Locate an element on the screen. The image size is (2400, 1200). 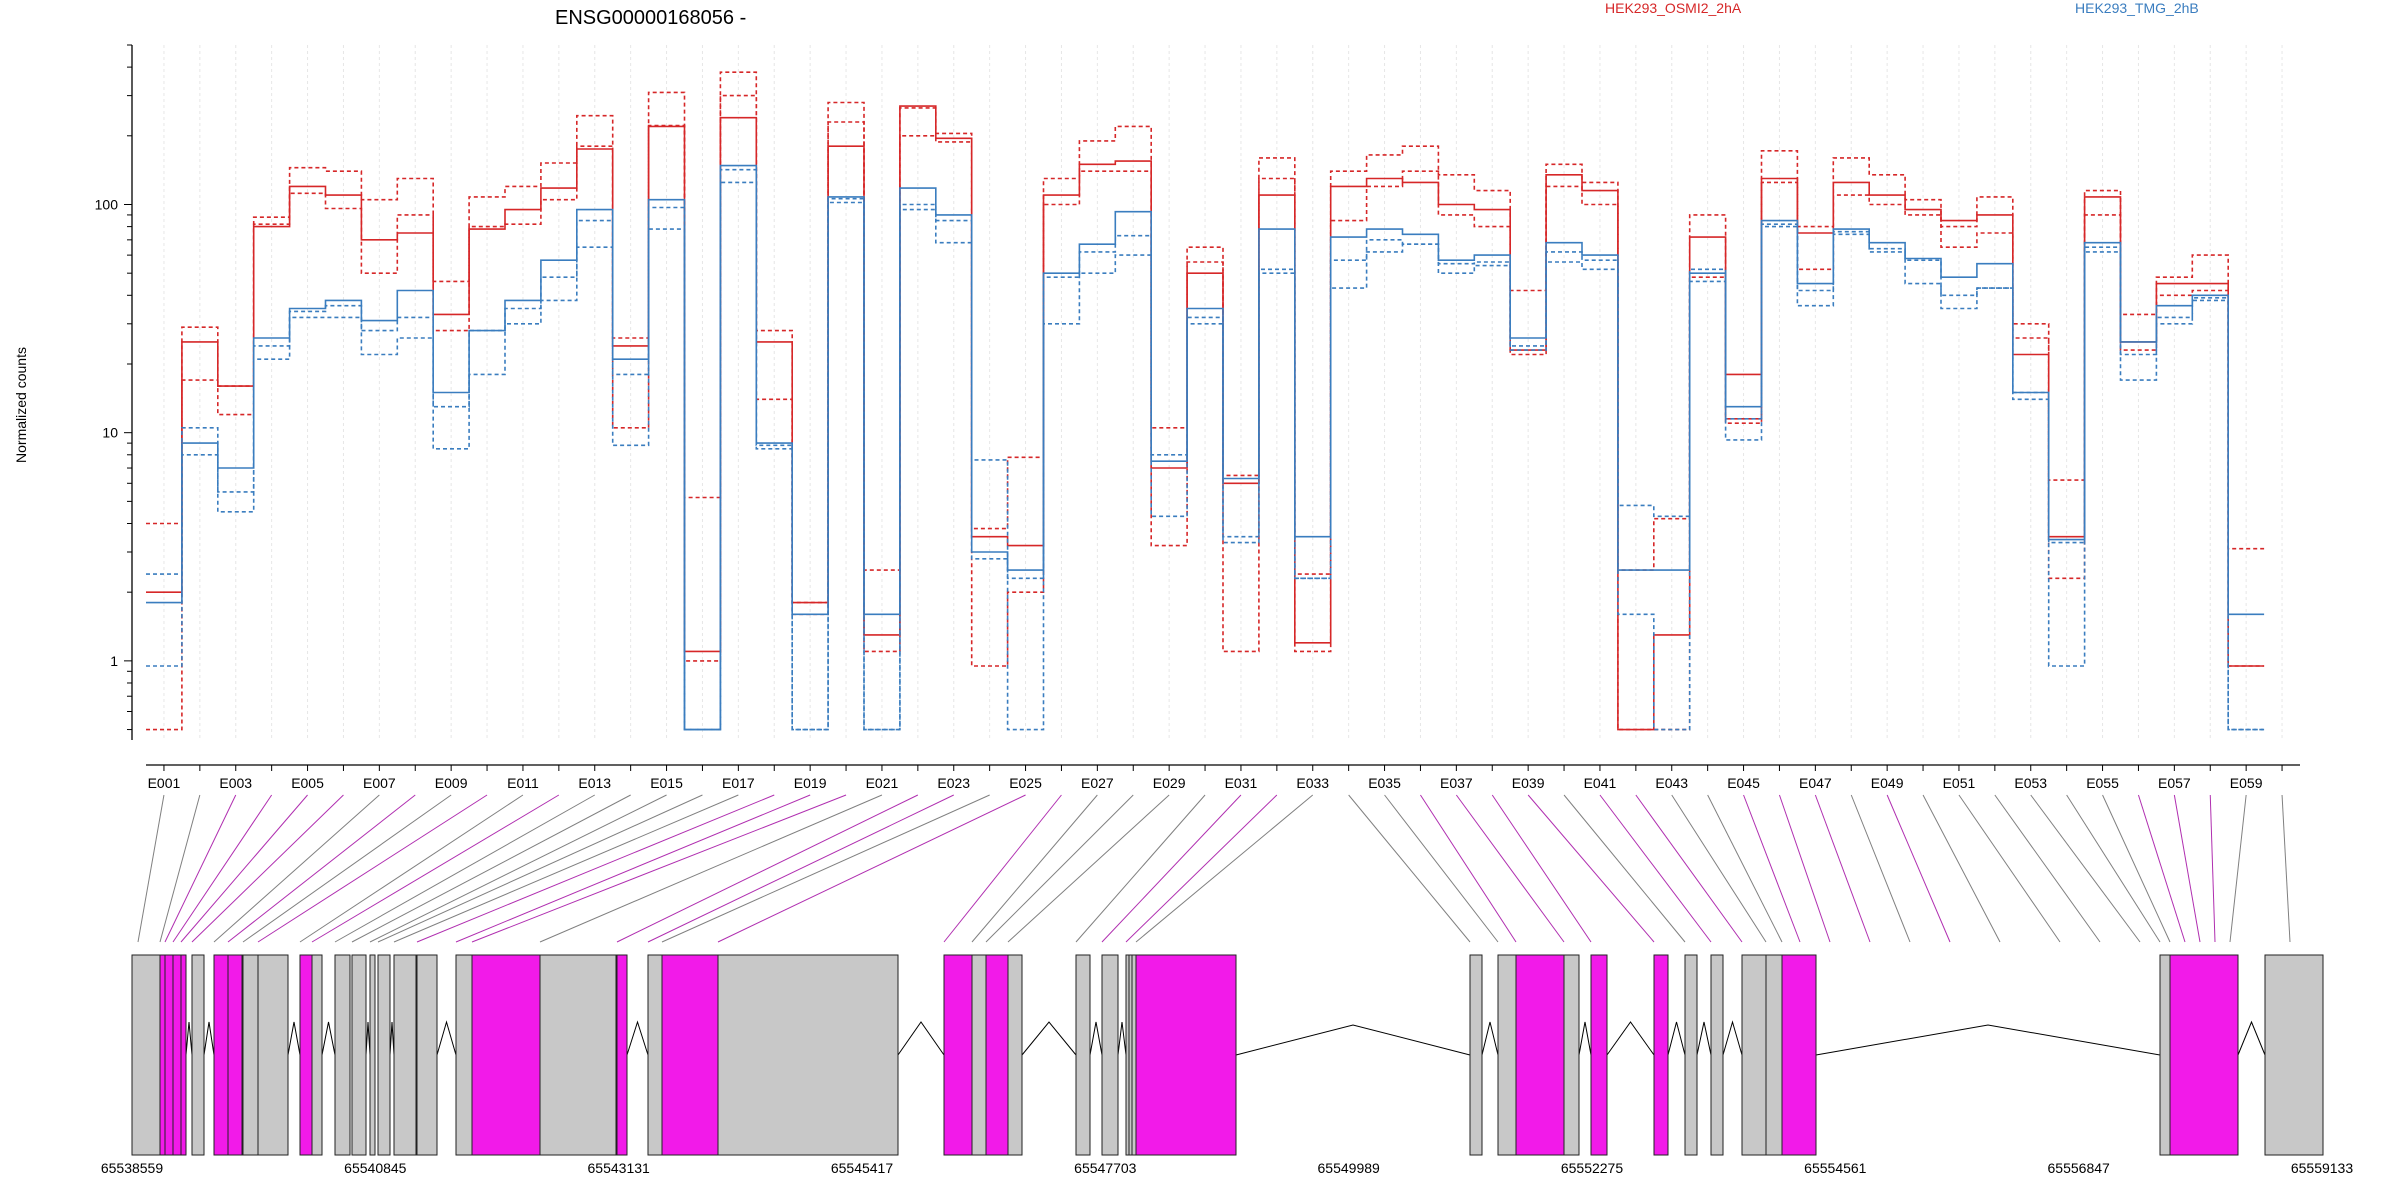
x-tick-label: E037 is located at coordinates (1456, 783).